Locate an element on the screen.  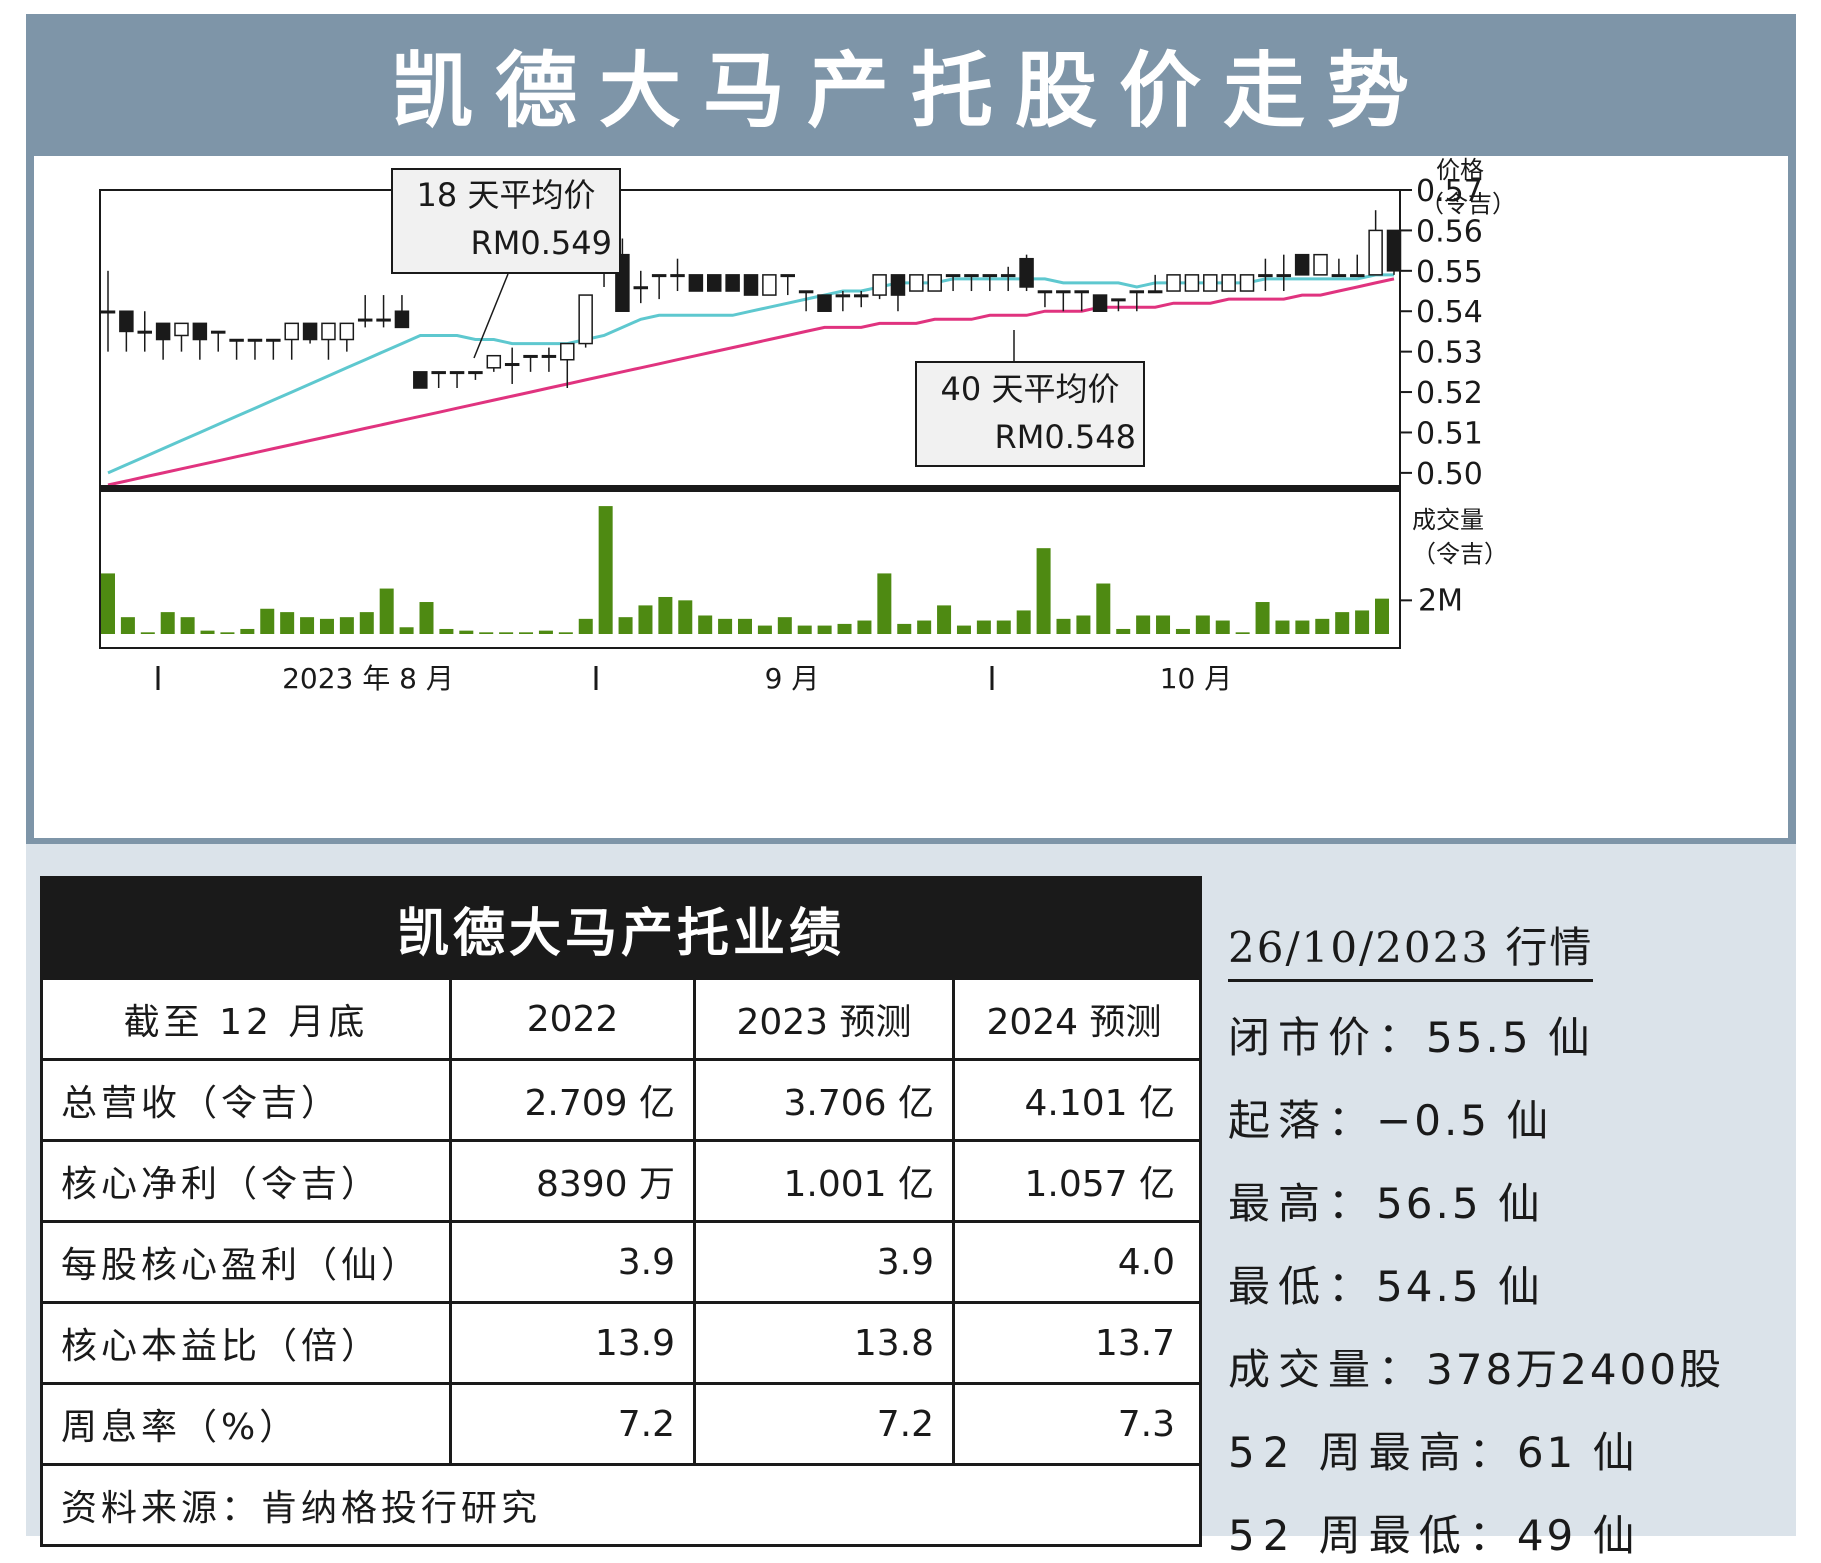
market-item-label: 成交量 is located at coordinates (1303, 1369).